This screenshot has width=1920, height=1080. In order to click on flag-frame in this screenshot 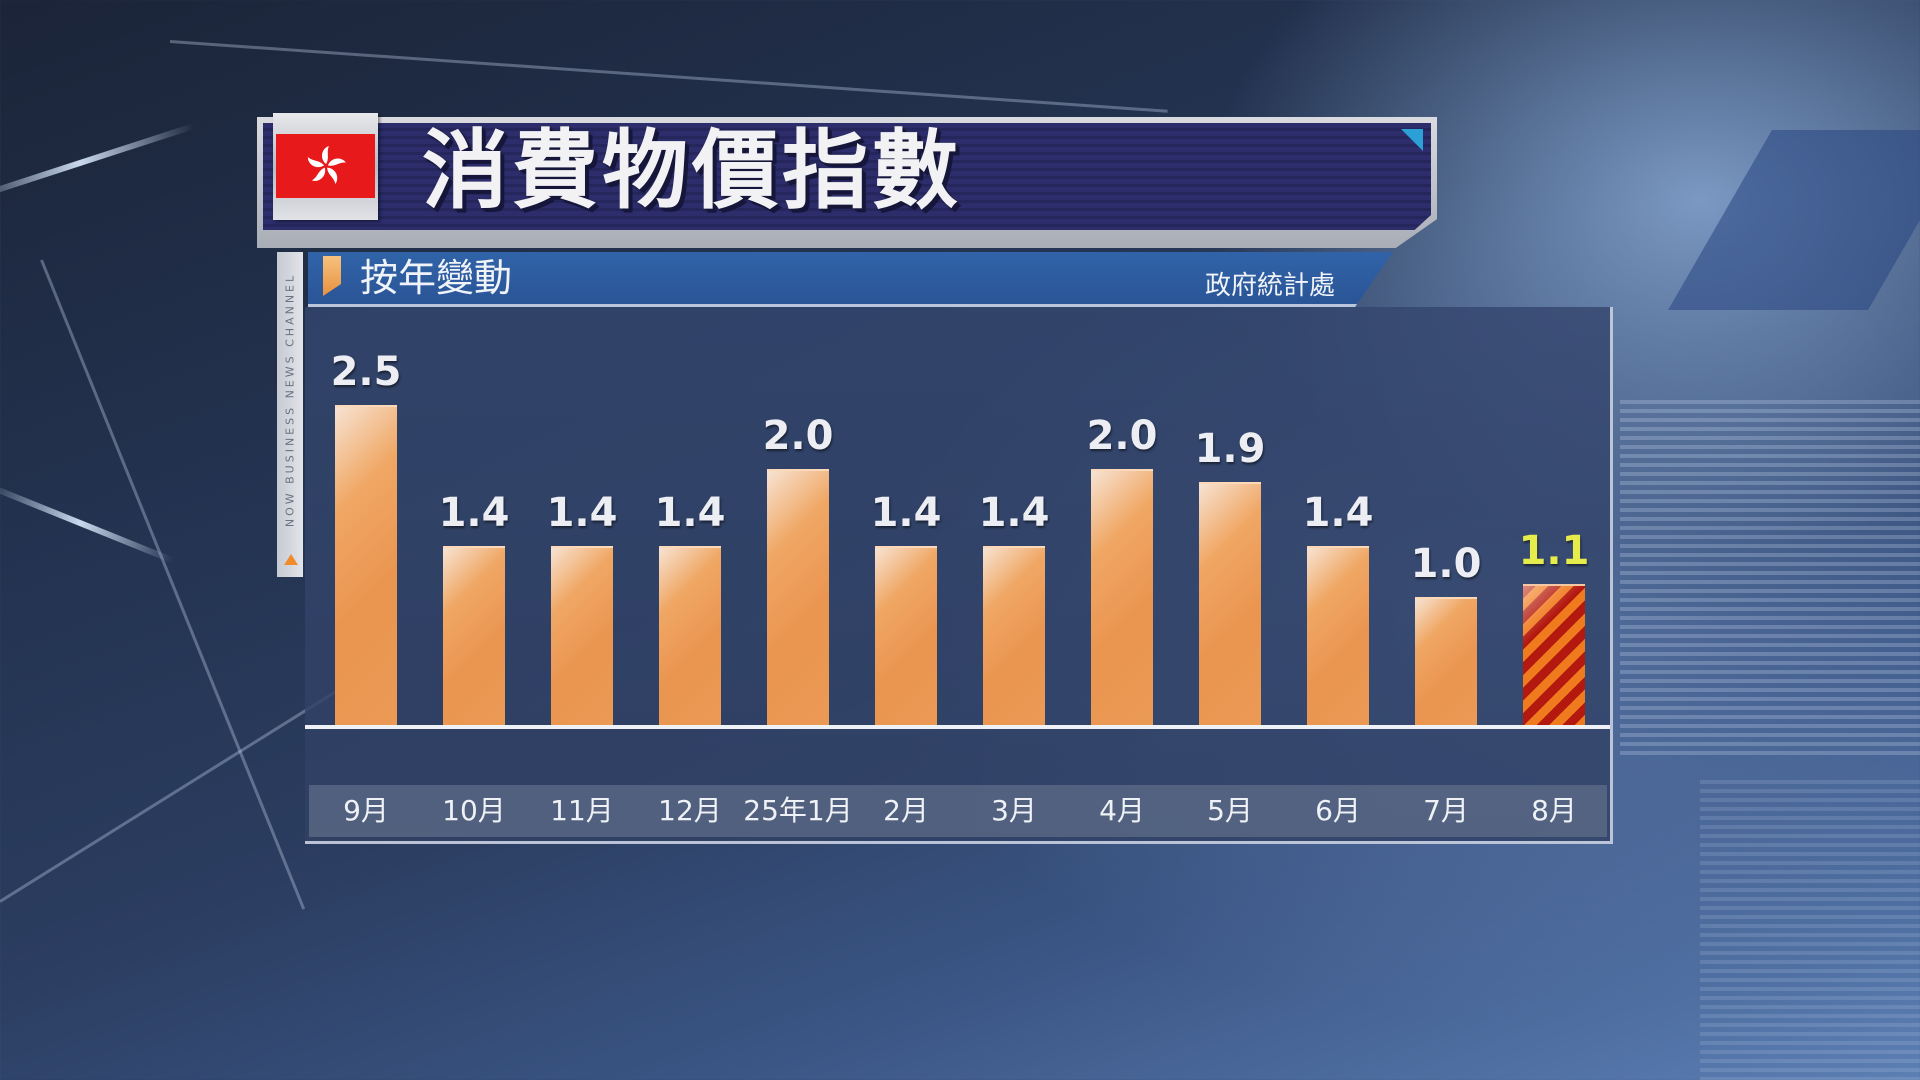, I will do `click(325, 166)`.